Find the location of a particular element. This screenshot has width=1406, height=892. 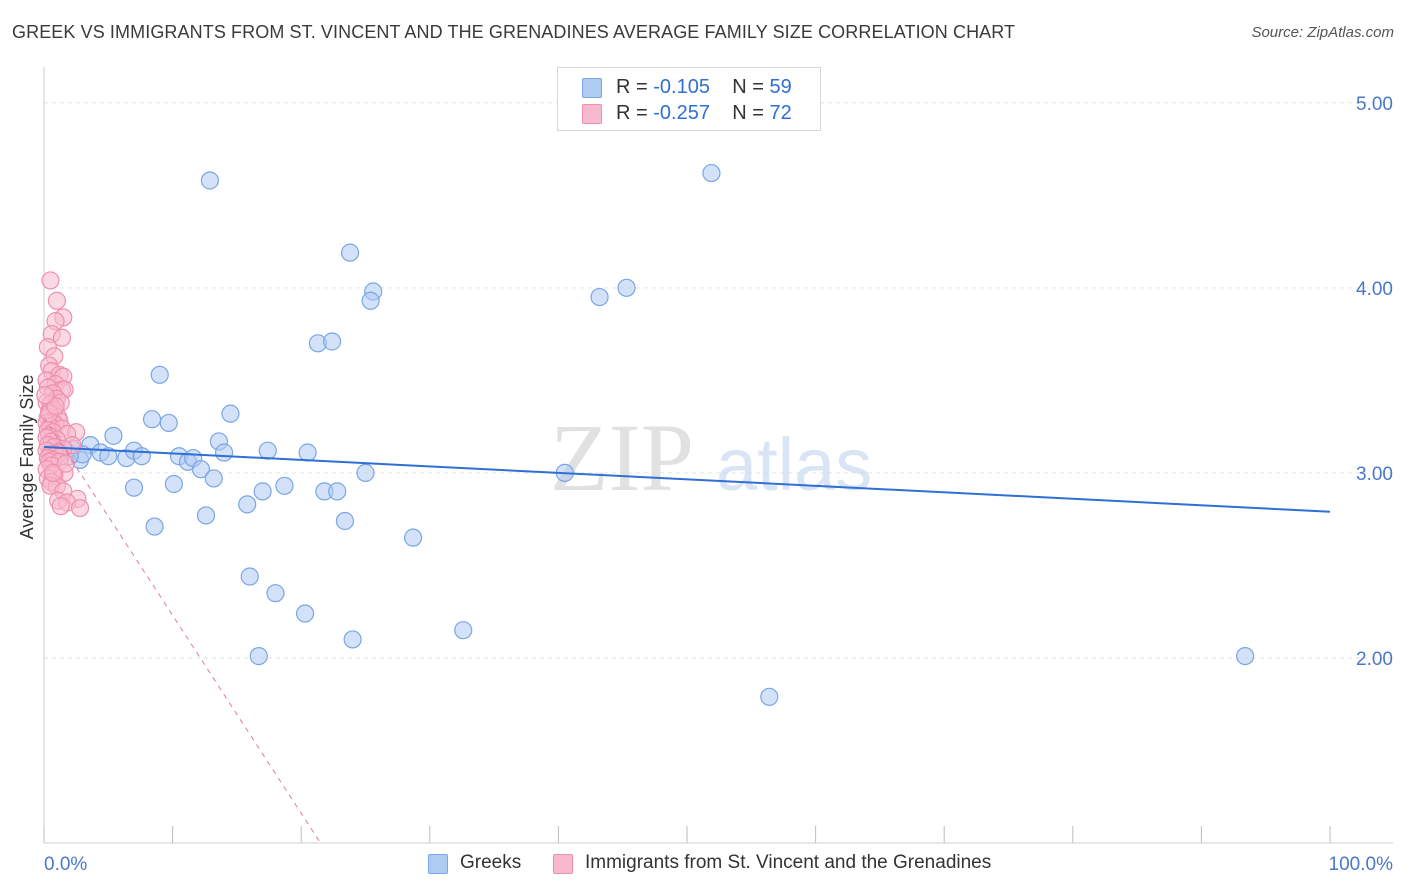

x-tick-label-start: 0.0% is located at coordinates (65, 864).